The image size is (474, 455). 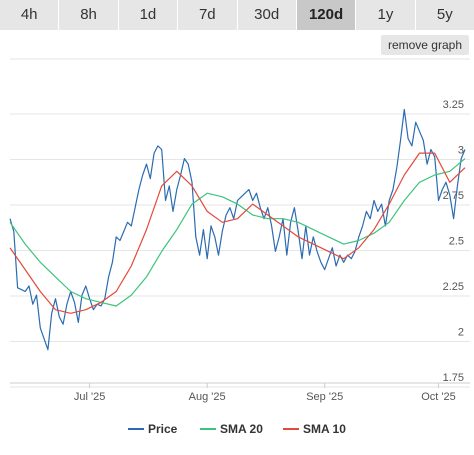 I want to click on tab-1d: 1d, so click(x=148, y=15).